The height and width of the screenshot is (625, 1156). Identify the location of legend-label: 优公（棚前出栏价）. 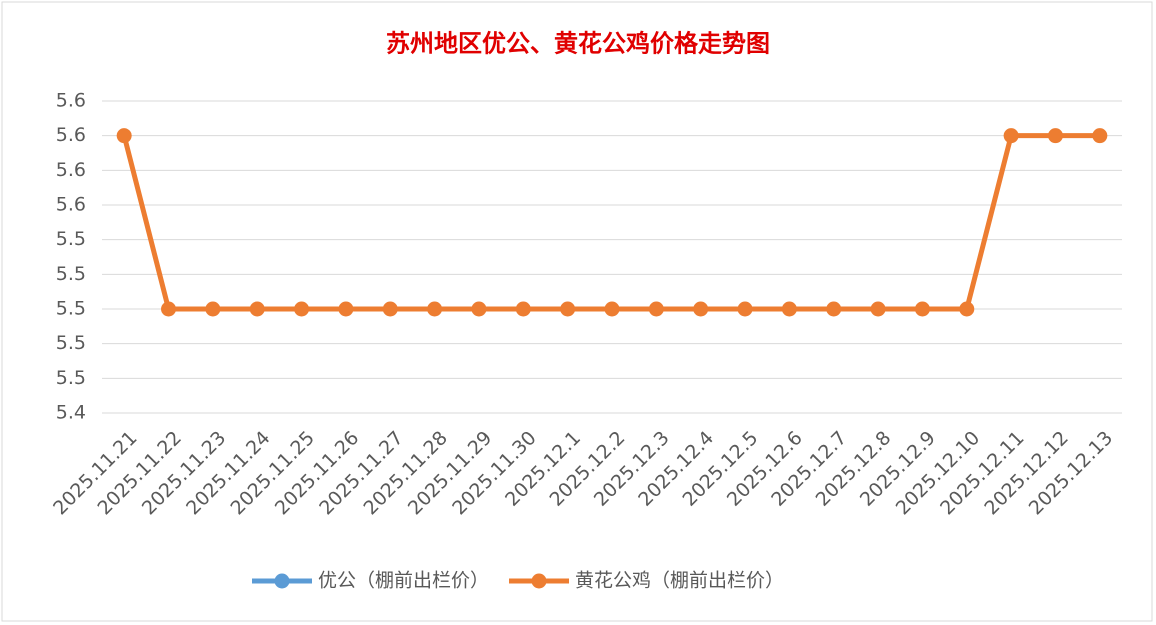
(403, 581).